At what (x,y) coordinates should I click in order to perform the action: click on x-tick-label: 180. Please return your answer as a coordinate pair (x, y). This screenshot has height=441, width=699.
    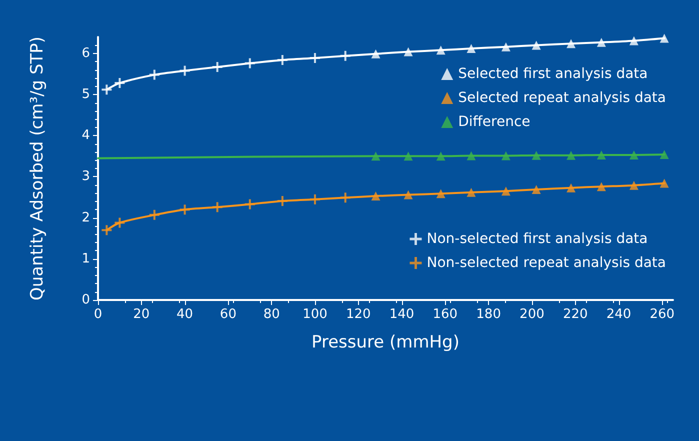
    Looking at the image, I should click on (488, 314).